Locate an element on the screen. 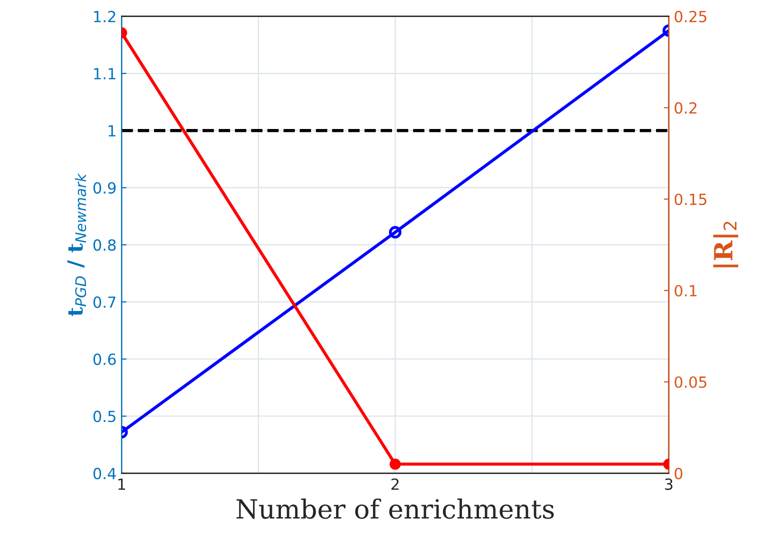 This screenshot has height=544, width=760. y2-axis-title: |R|$_{2}$ is located at coordinates (725, 245).